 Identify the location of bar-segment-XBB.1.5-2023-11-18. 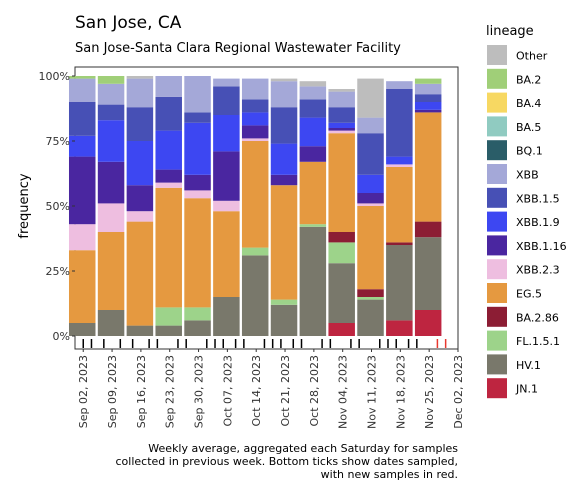
(399, 123).